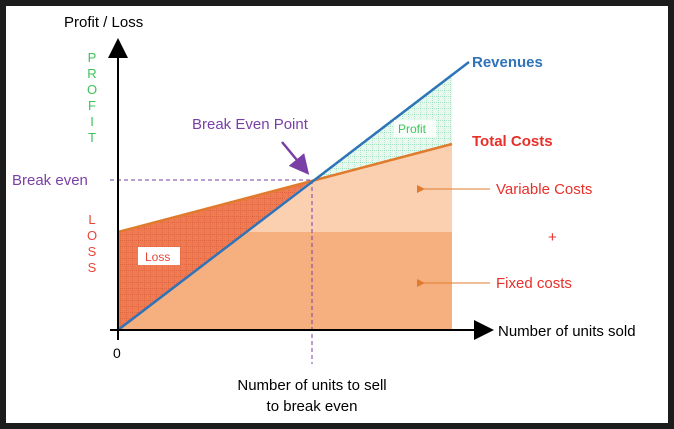 The image size is (674, 429). I want to click on units-to-break-even-line1: Number of units to sell, so click(311, 385).